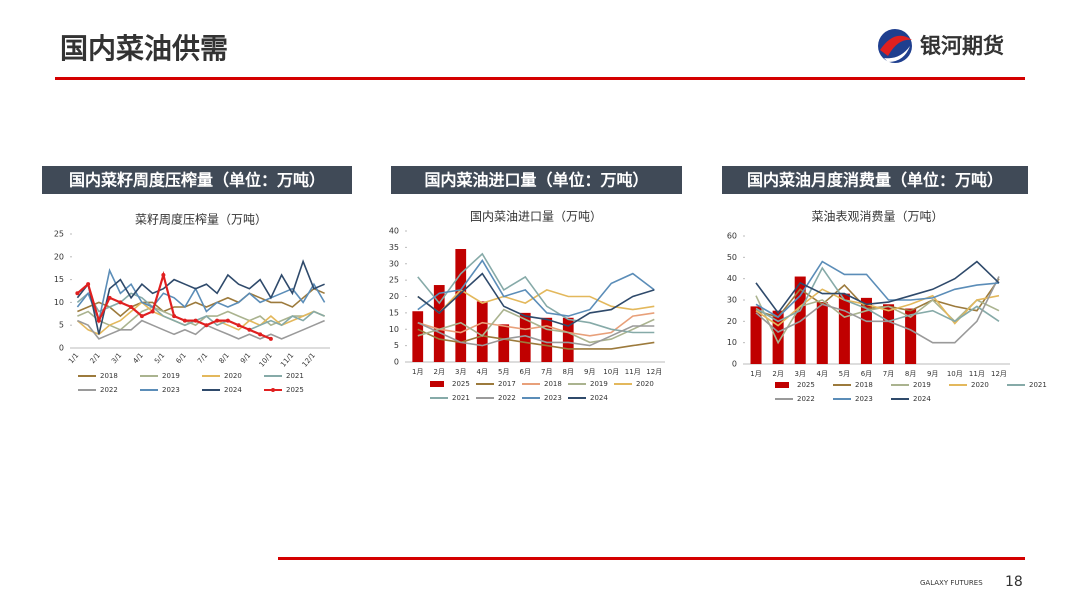 This screenshot has height=608, width=1080. I want to click on logo-swoosh-light, so click(897, 54).